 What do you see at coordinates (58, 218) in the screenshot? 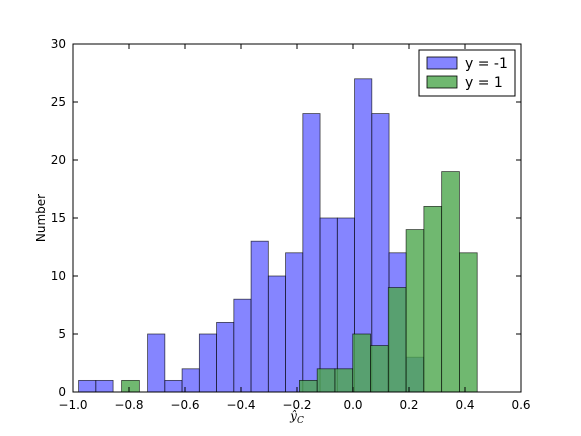
I see `y-tick-label: 15` at bounding box center [58, 218].